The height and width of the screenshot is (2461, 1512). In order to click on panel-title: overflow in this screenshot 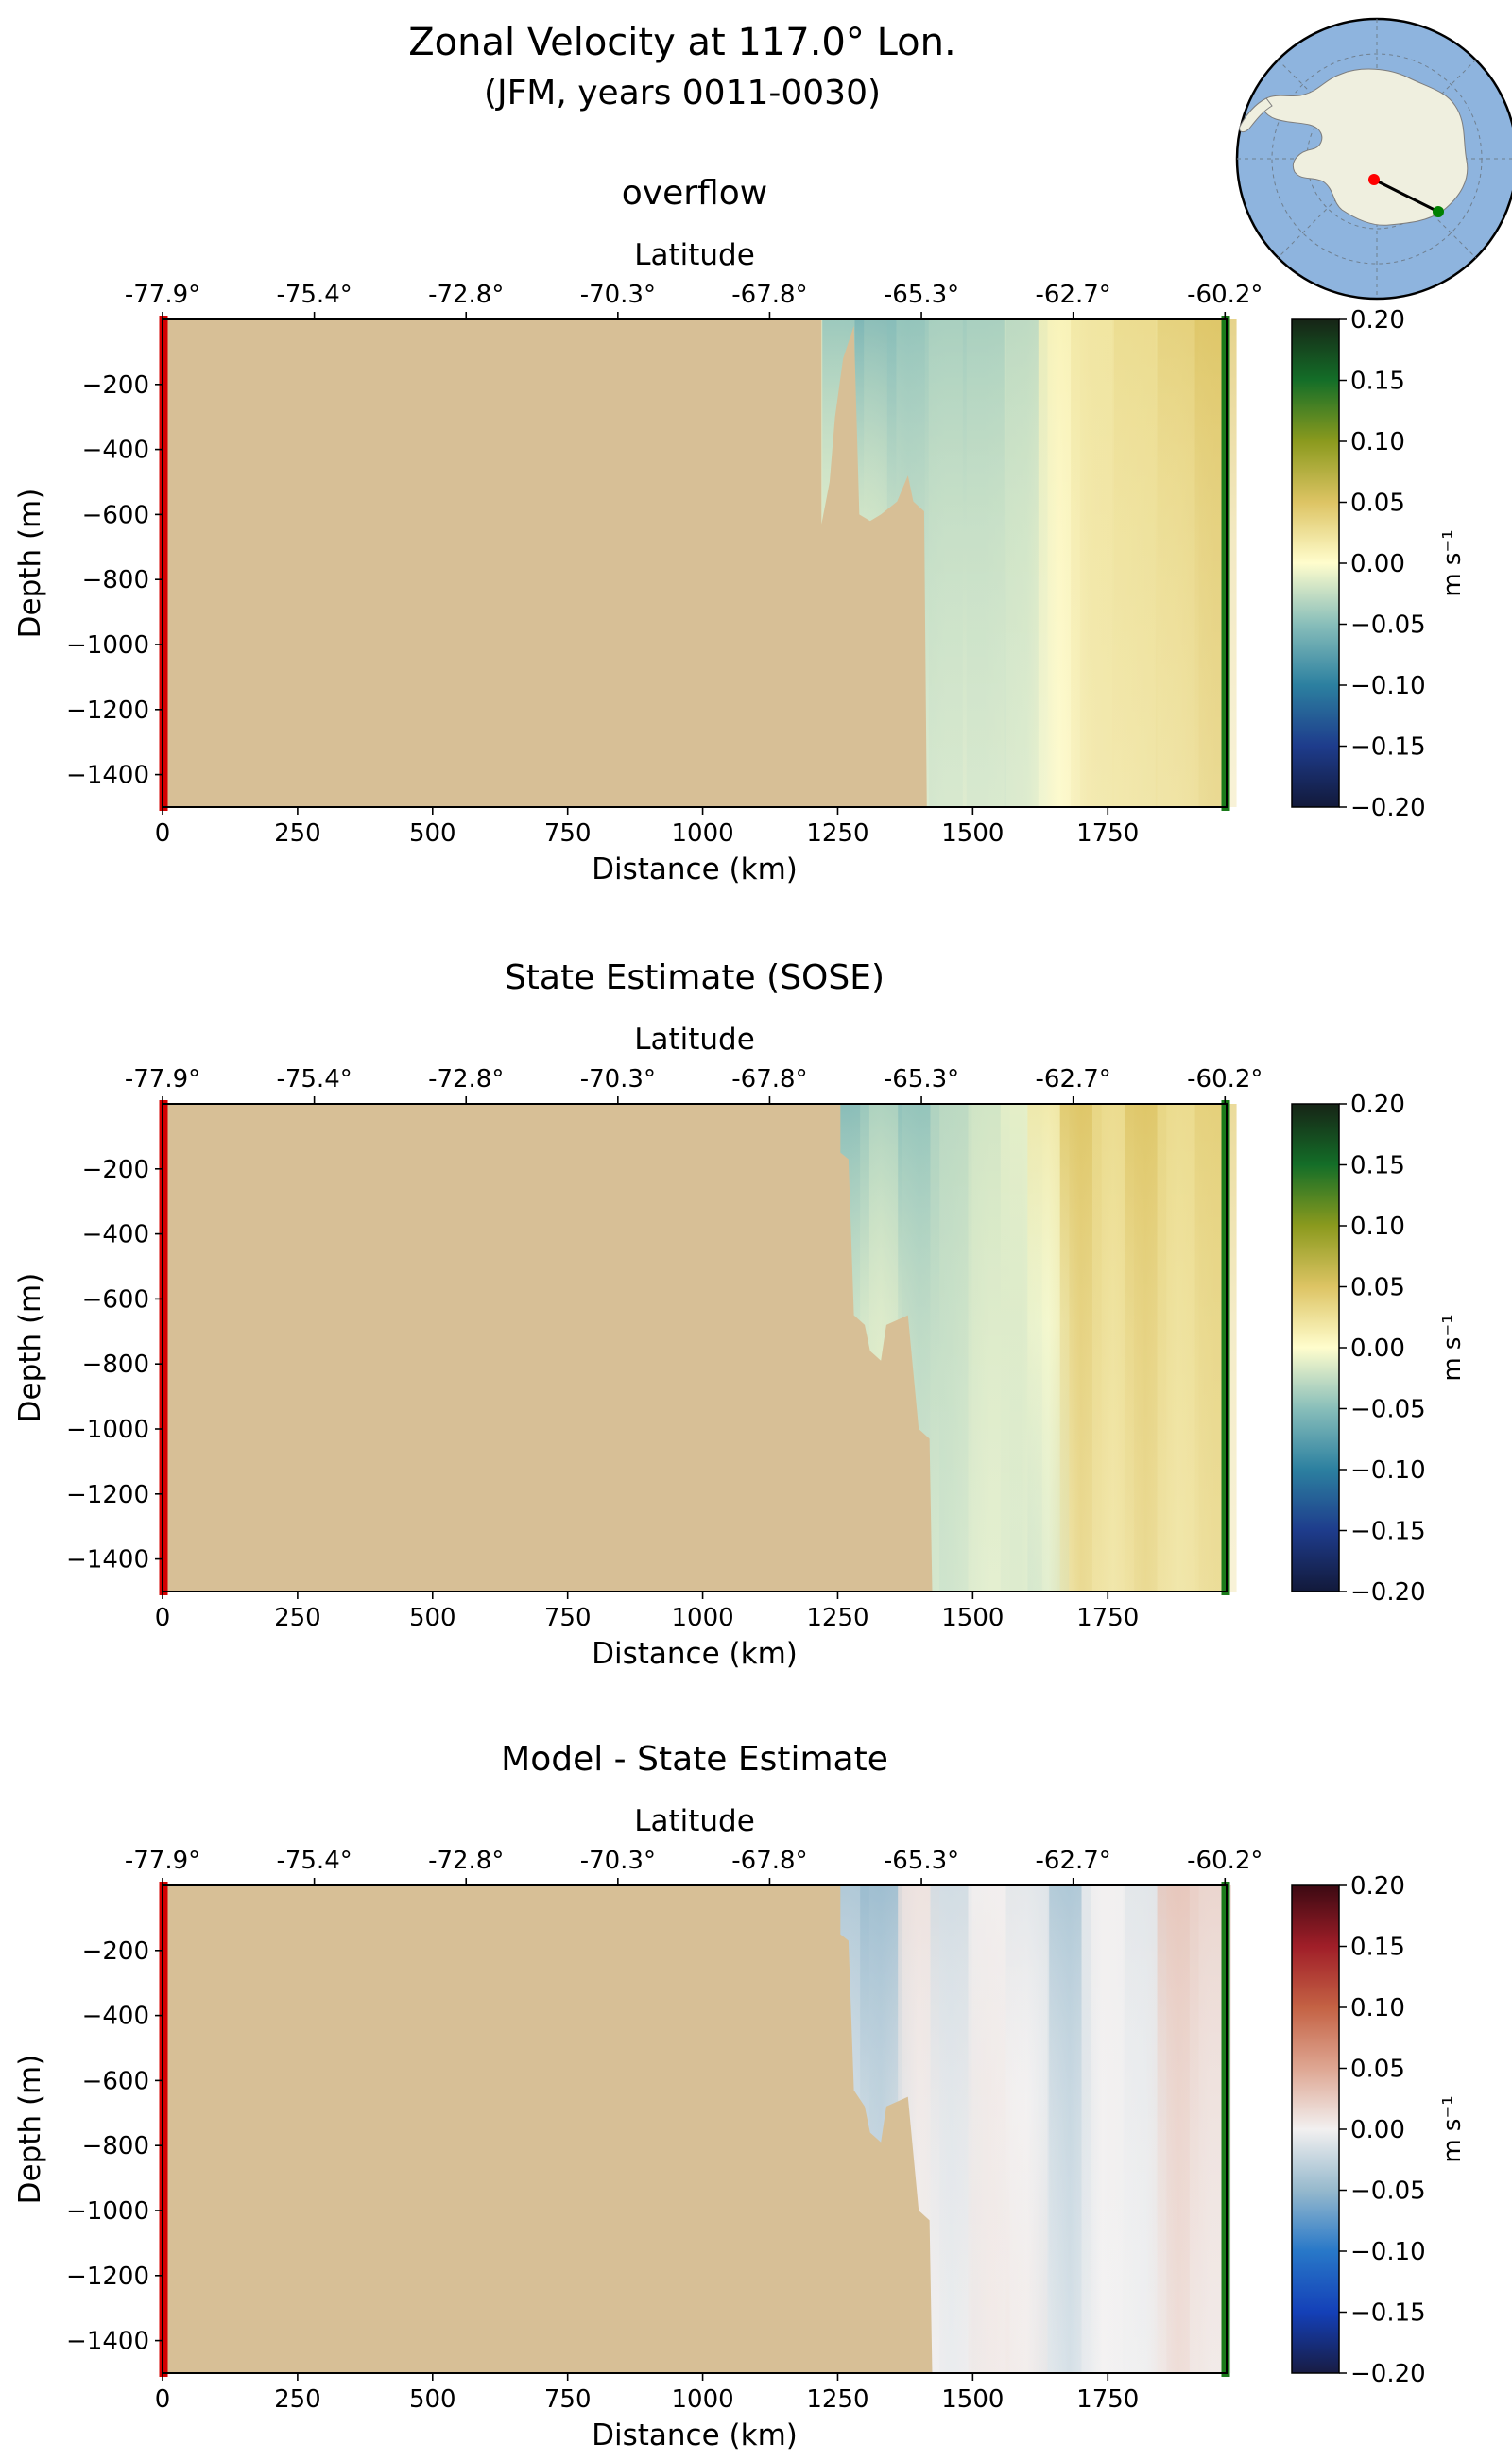, I will do `click(694, 193)`.